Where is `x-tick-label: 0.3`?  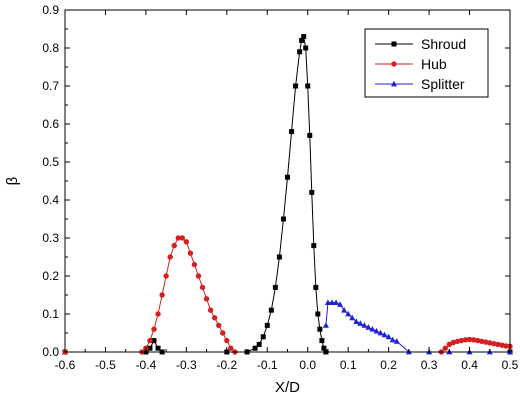
x-tick-label: 0.3 is located at coordinates (429, 365).